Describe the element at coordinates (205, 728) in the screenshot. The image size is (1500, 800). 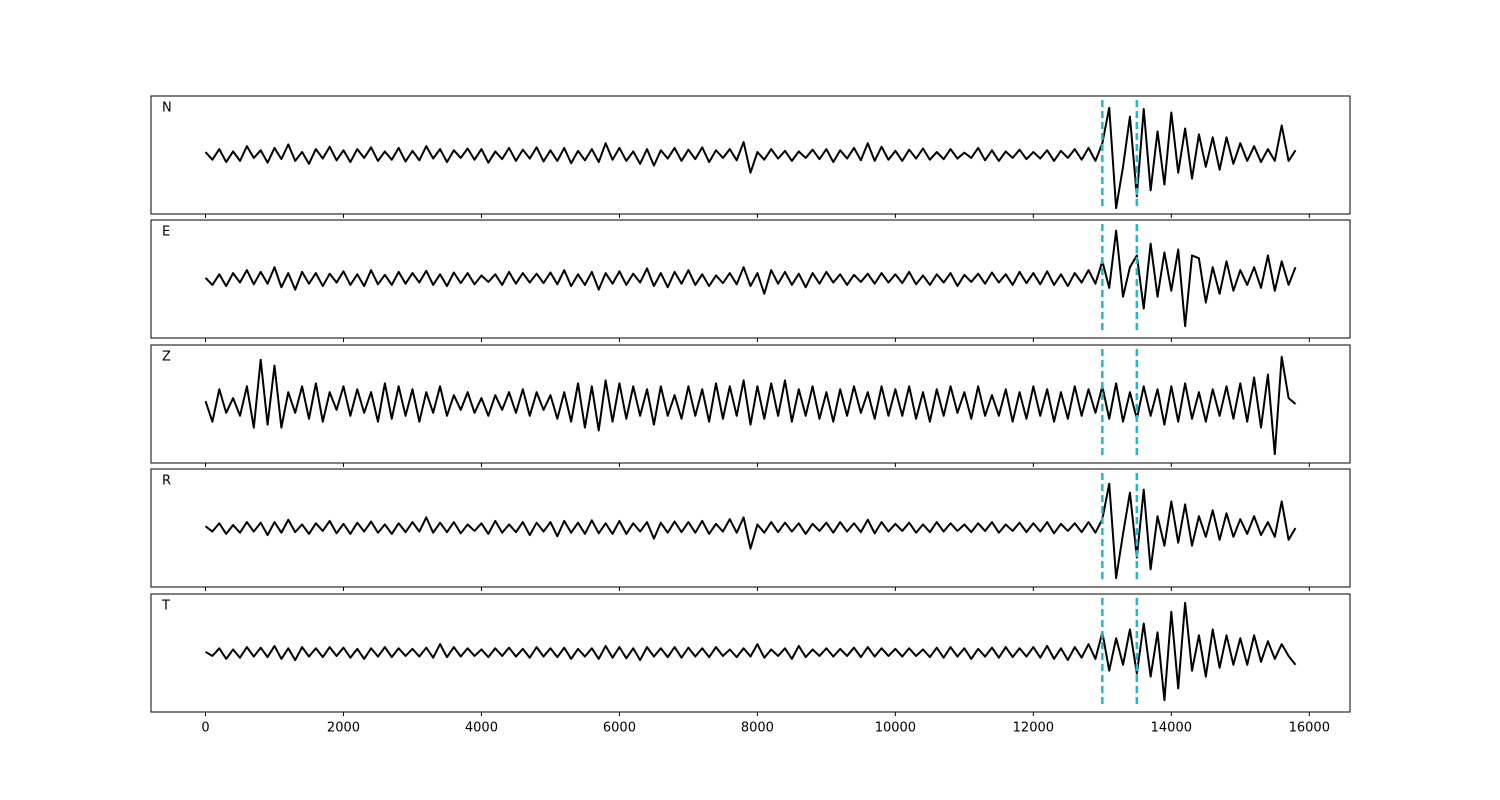
I see `x-tick-label: 0` at that location.